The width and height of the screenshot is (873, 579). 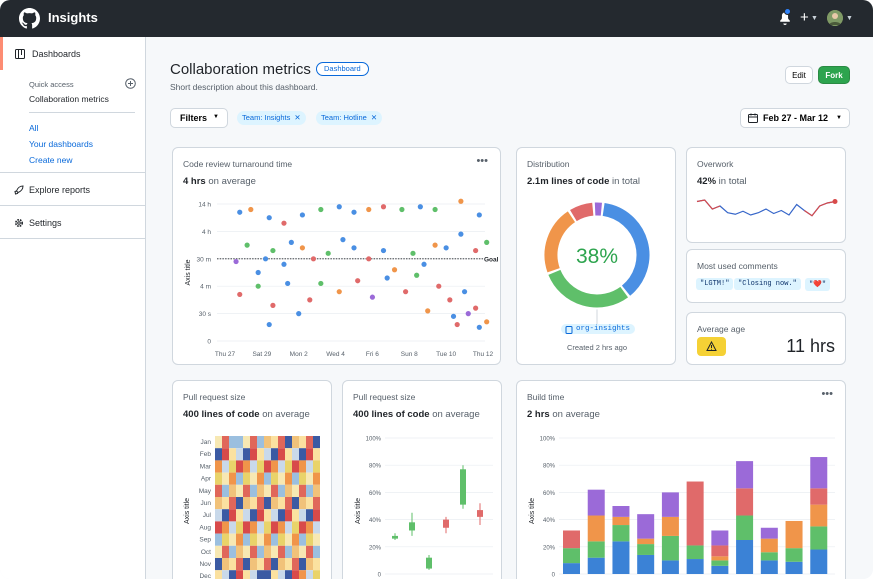 What do you see at coordinates (51, 160) in the screenshot?
I see `sidebar-link-create-new: Create new` at bounding box center [51, 160].